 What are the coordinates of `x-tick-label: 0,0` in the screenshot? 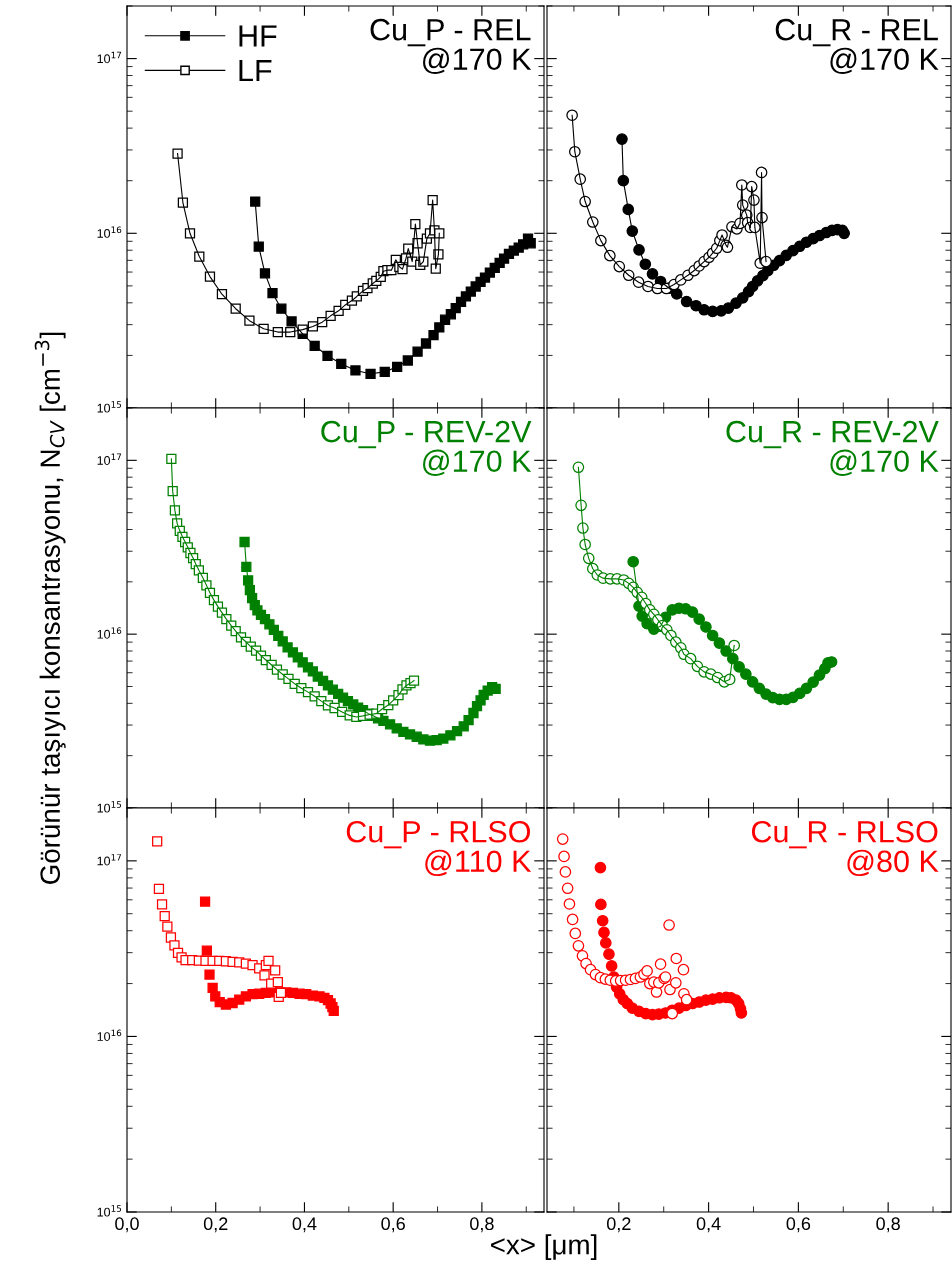 It's located at (127, 1225).